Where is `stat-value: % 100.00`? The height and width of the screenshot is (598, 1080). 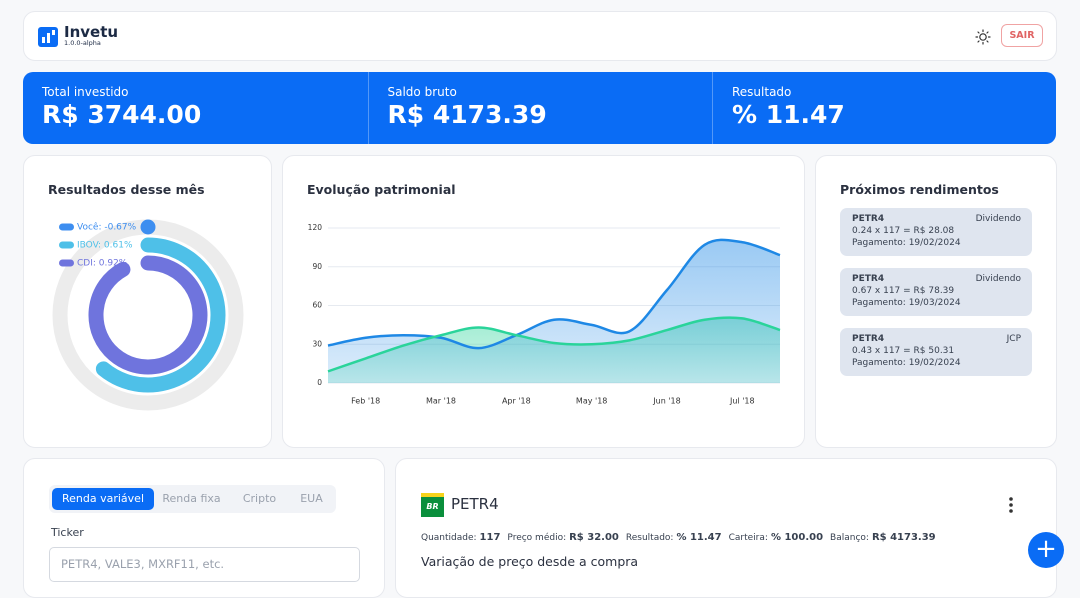
stat-value: % 100.00 is located at coordinates (797, 537).